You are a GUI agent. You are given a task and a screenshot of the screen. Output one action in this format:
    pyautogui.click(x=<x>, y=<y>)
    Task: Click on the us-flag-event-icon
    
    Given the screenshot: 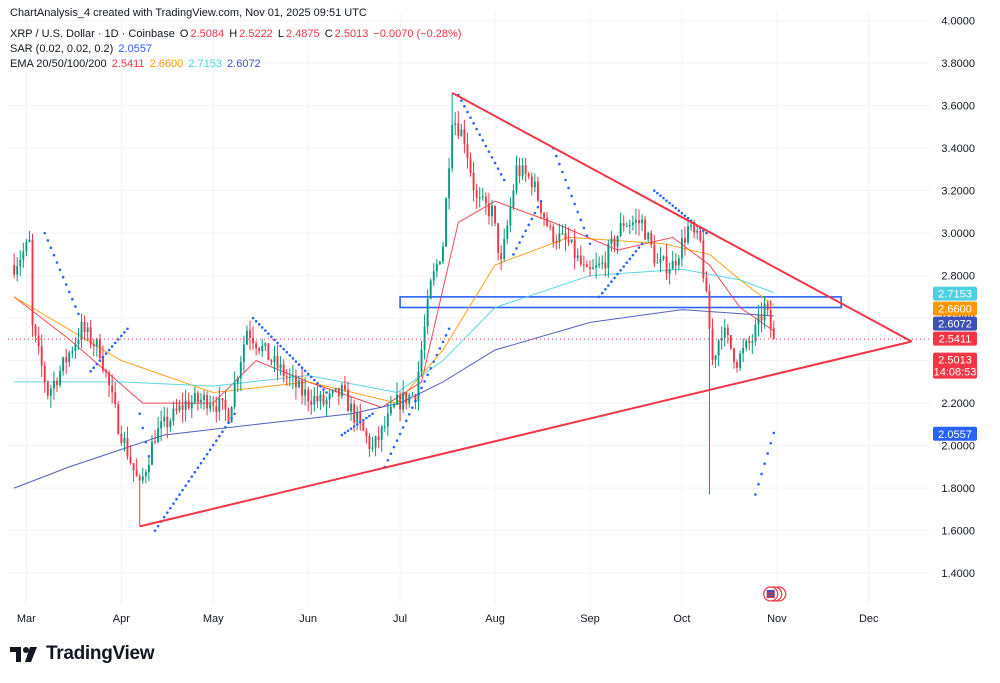 What is the action you would take?
    pyautogui.click(x=775, y=594)
    